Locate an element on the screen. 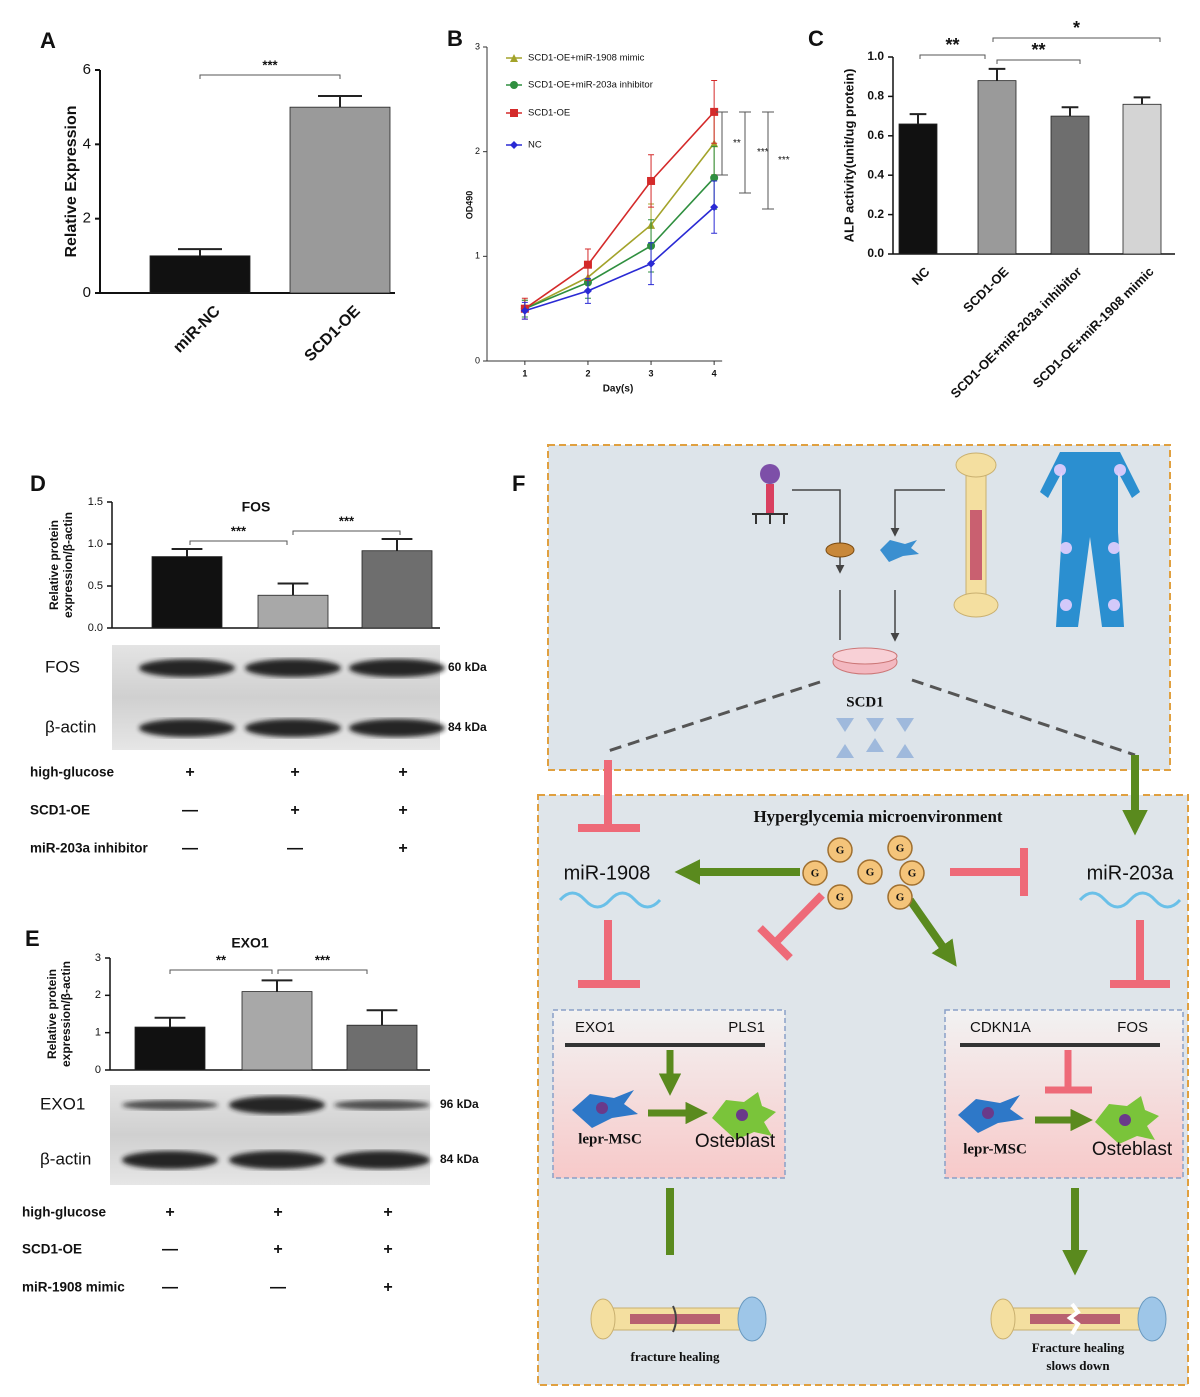 This screenshot has width=1200, height=1397. y-tick-label: 0.5 is located at coordinates (95, 586).